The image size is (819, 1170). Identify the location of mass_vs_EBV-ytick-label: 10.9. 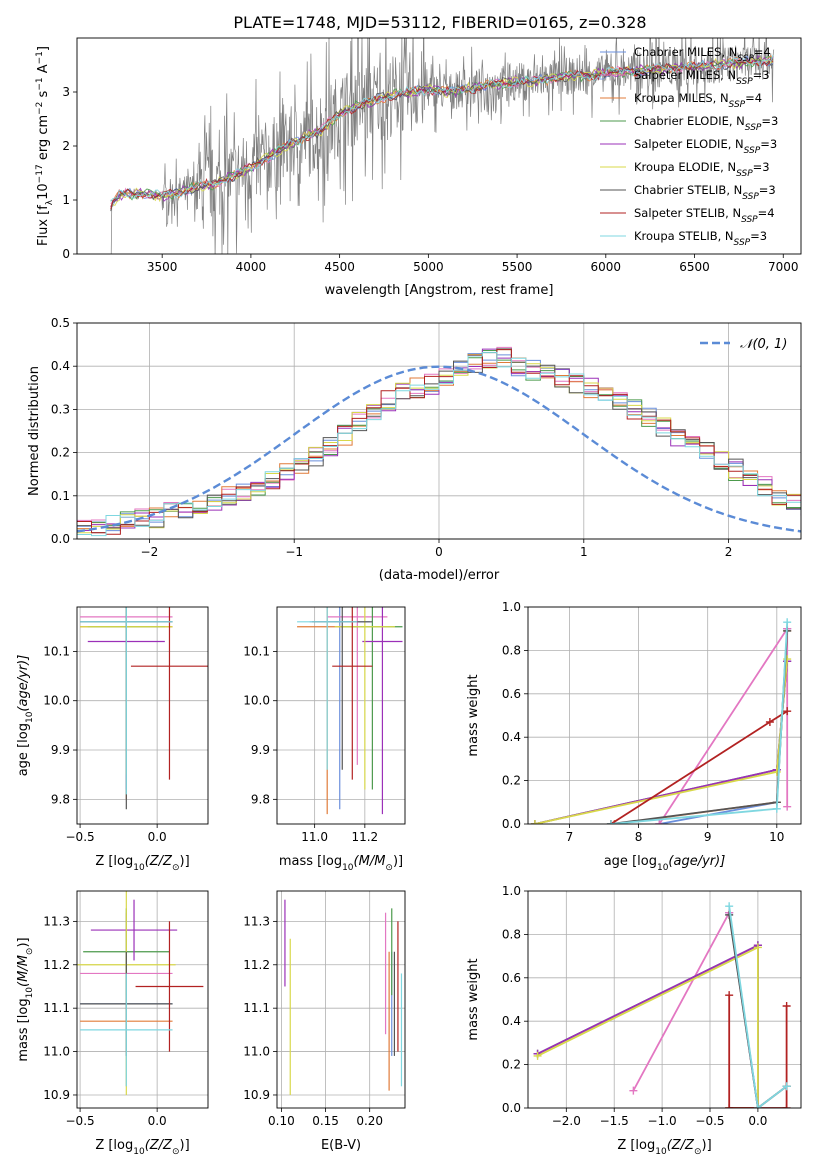
(256, 1095).